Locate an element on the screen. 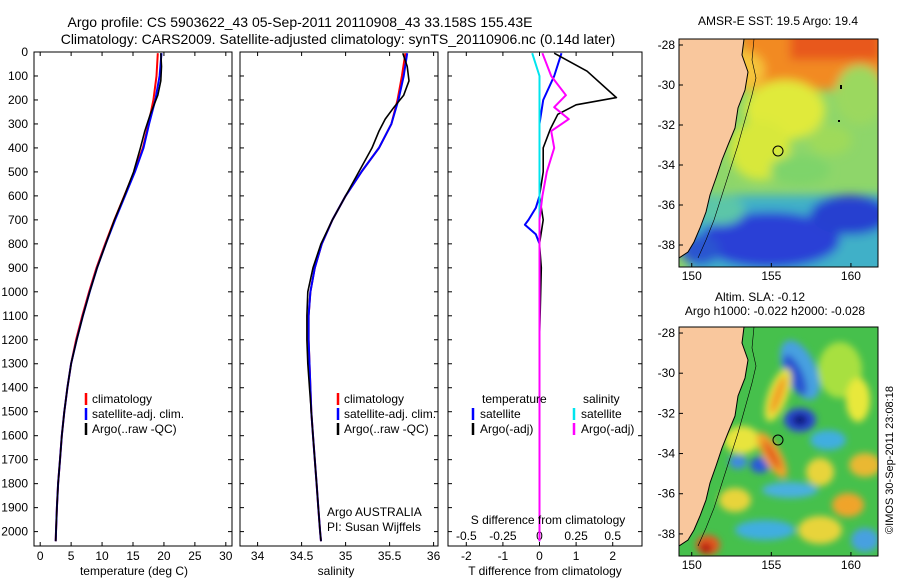 This screenshot has height=580, width=900. difference-lines is located at coordinates (570, 297).